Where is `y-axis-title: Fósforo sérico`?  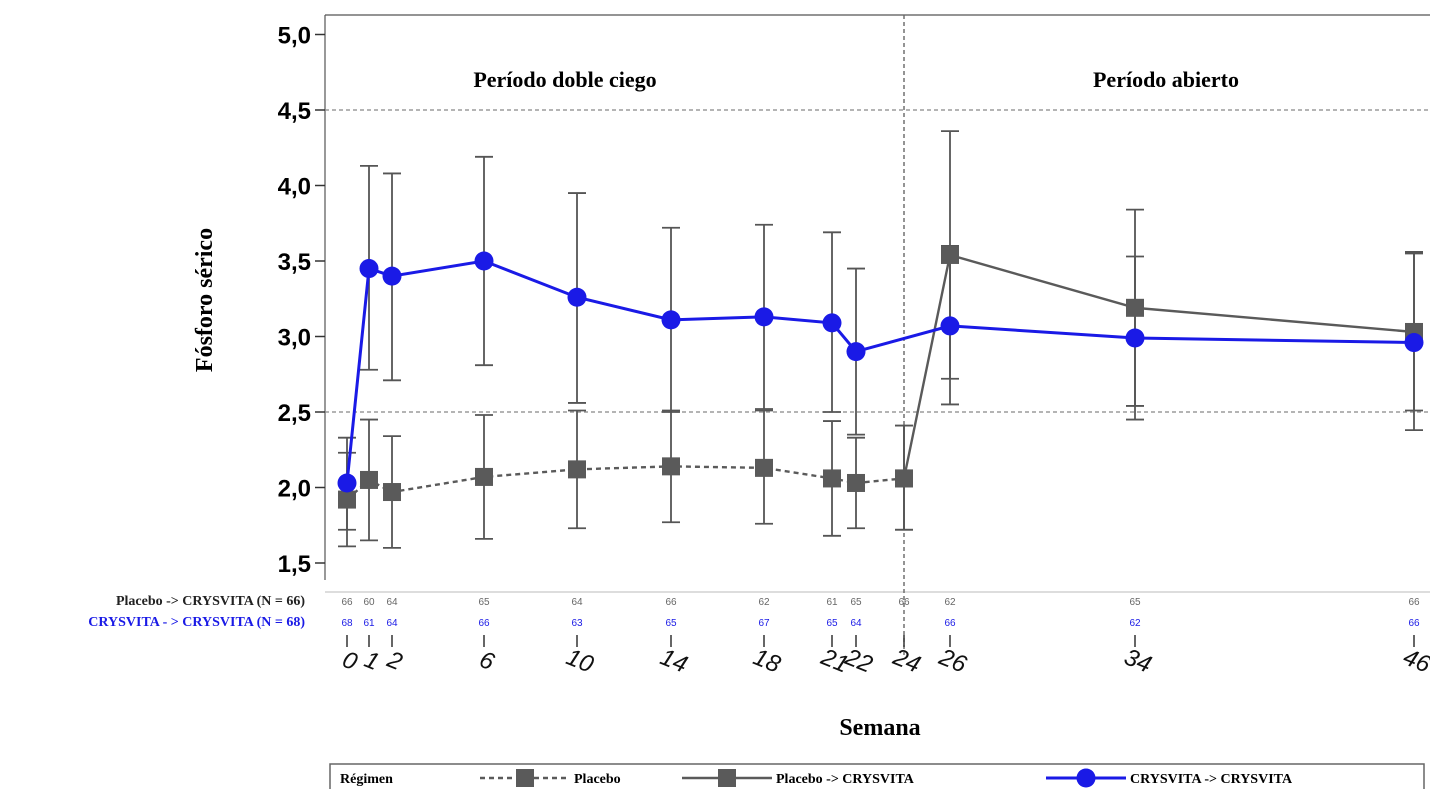
y-axis-title: Fósforo sérico is located at coordinates (205, 300).